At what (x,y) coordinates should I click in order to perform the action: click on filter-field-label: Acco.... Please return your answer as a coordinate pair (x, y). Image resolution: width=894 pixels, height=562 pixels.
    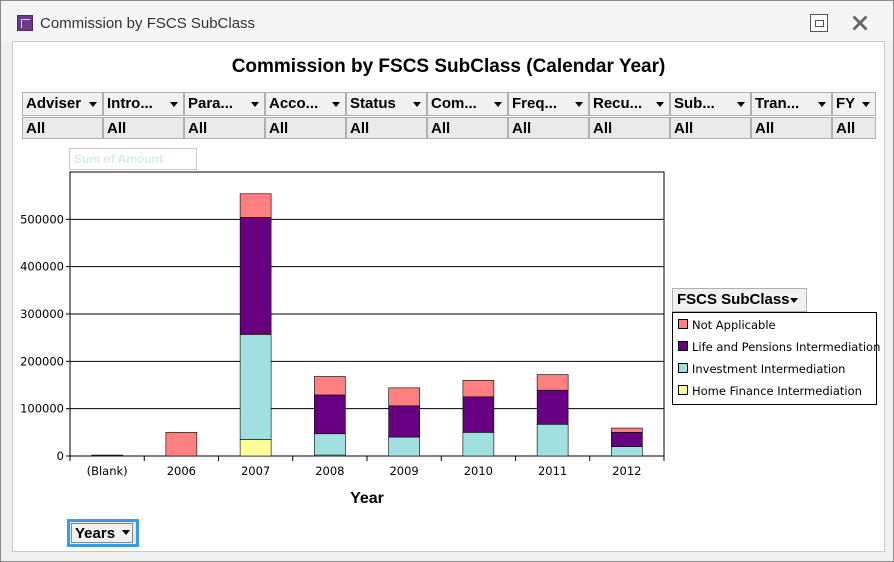
    Looking at the image, I should click on (294, 103).